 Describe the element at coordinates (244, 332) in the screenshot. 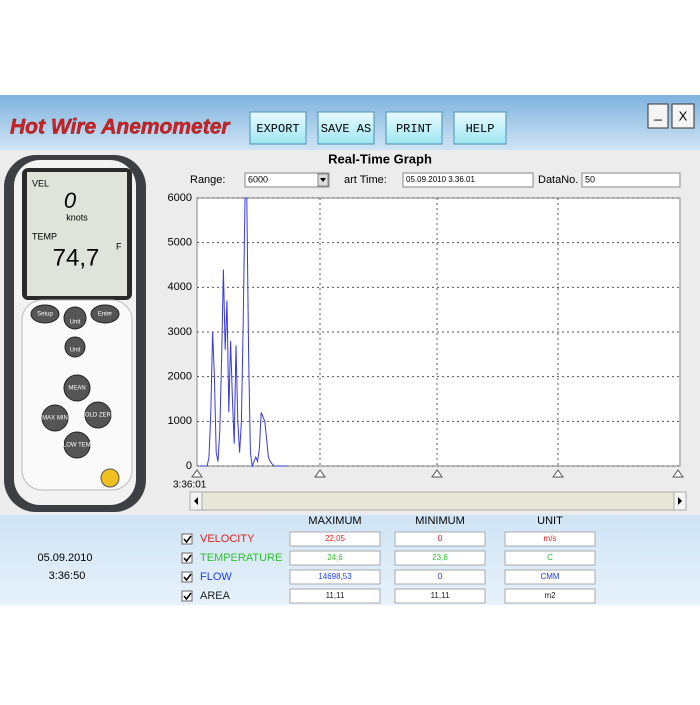

I see `data-line` at that location.